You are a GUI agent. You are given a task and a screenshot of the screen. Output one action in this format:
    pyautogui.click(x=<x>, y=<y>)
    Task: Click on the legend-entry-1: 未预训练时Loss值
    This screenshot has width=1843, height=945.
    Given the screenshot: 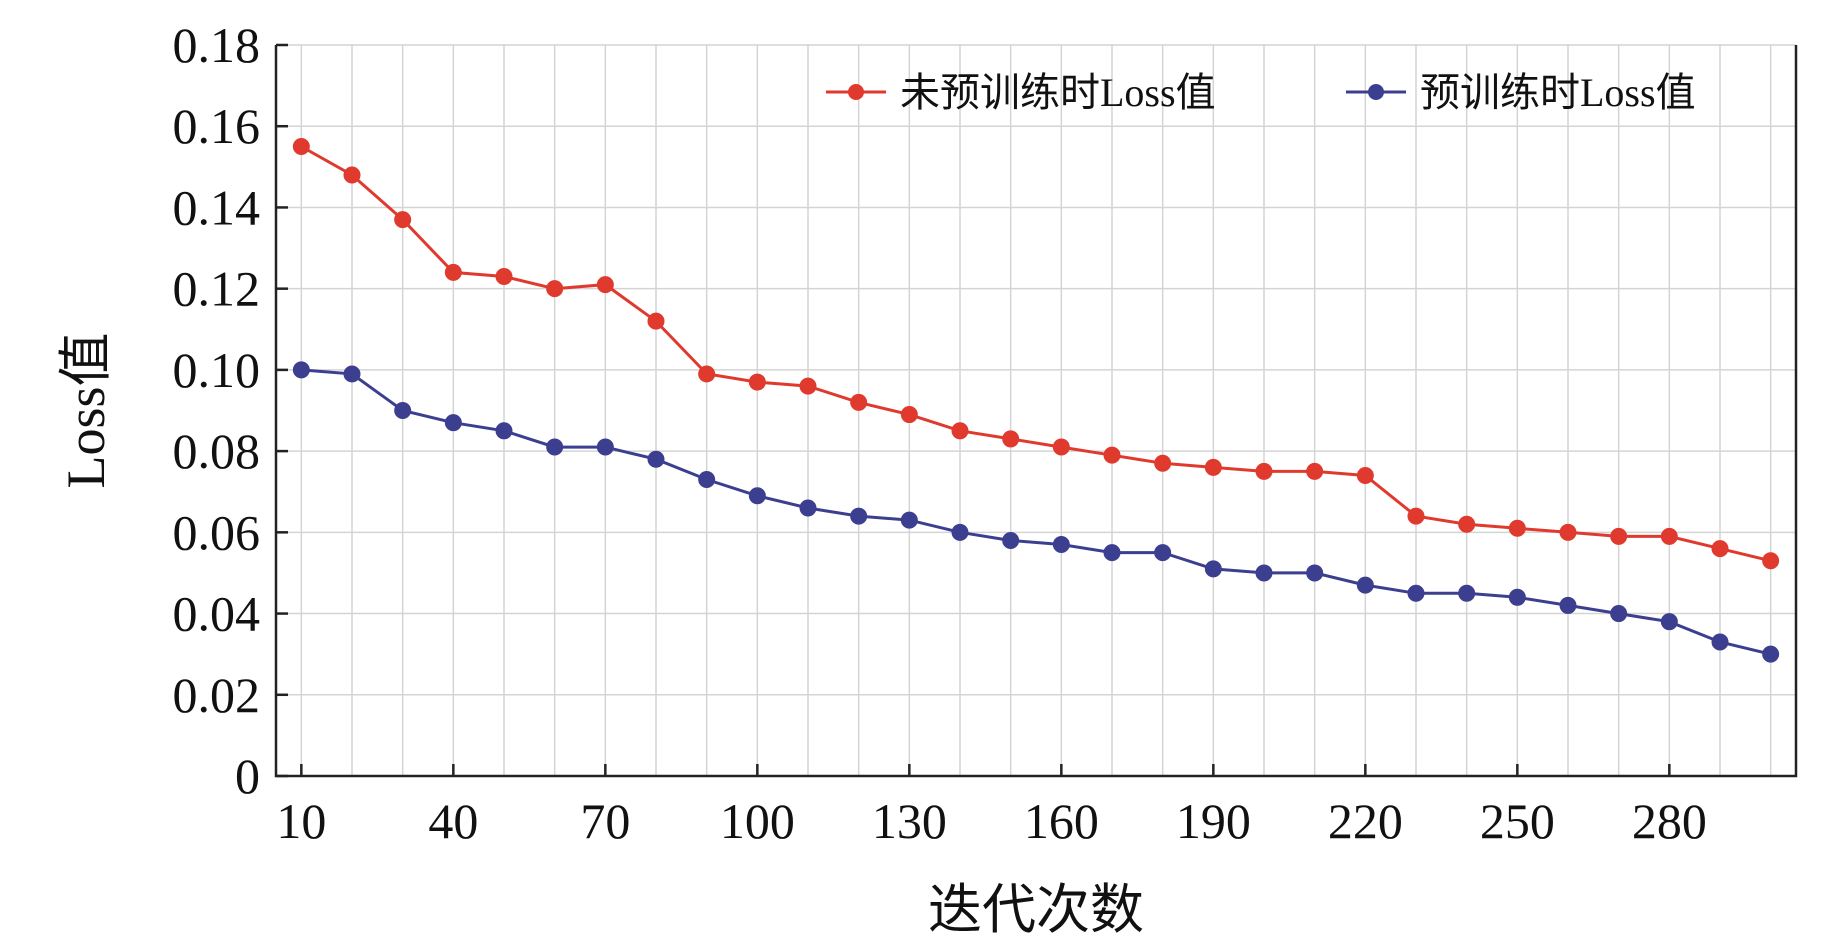 What is the action you would take?
    pyautogui.click(x=1021, y=92)
    